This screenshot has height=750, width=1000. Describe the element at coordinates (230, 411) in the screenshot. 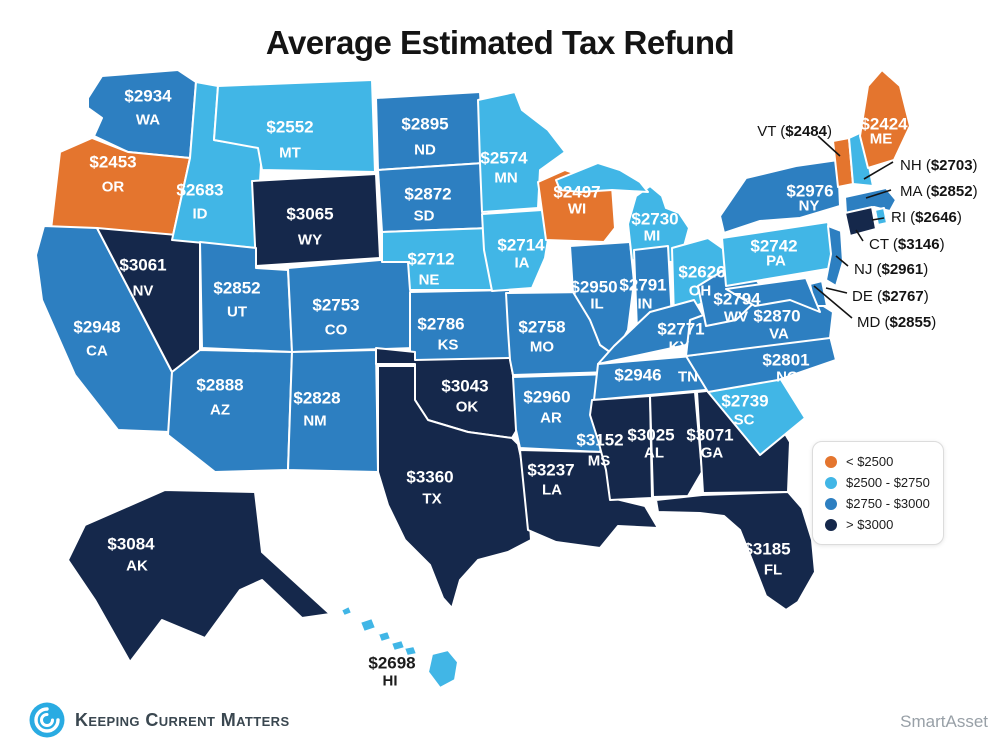

I see `state-shape-AZ` at that location.